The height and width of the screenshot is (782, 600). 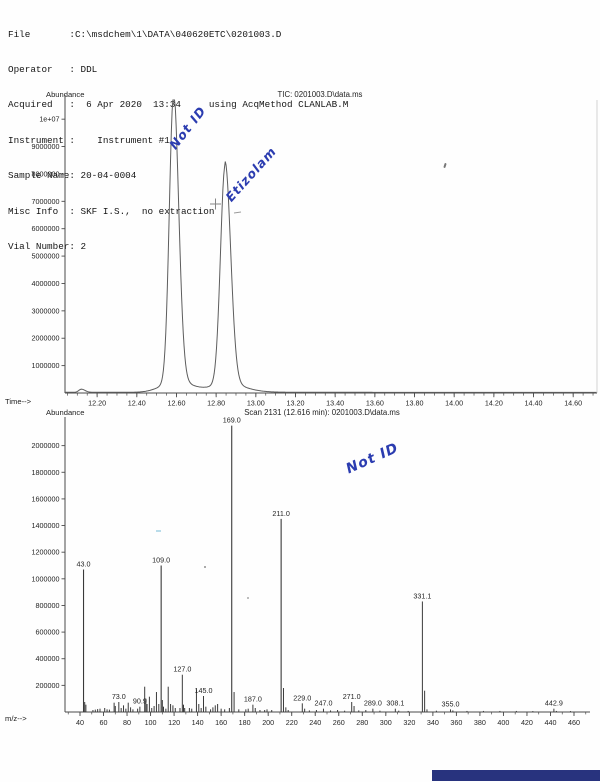 What do you see at coordinates (104, 722) in the screenshot?
I see `svg-text: 60` at bounding box center [104, 722].